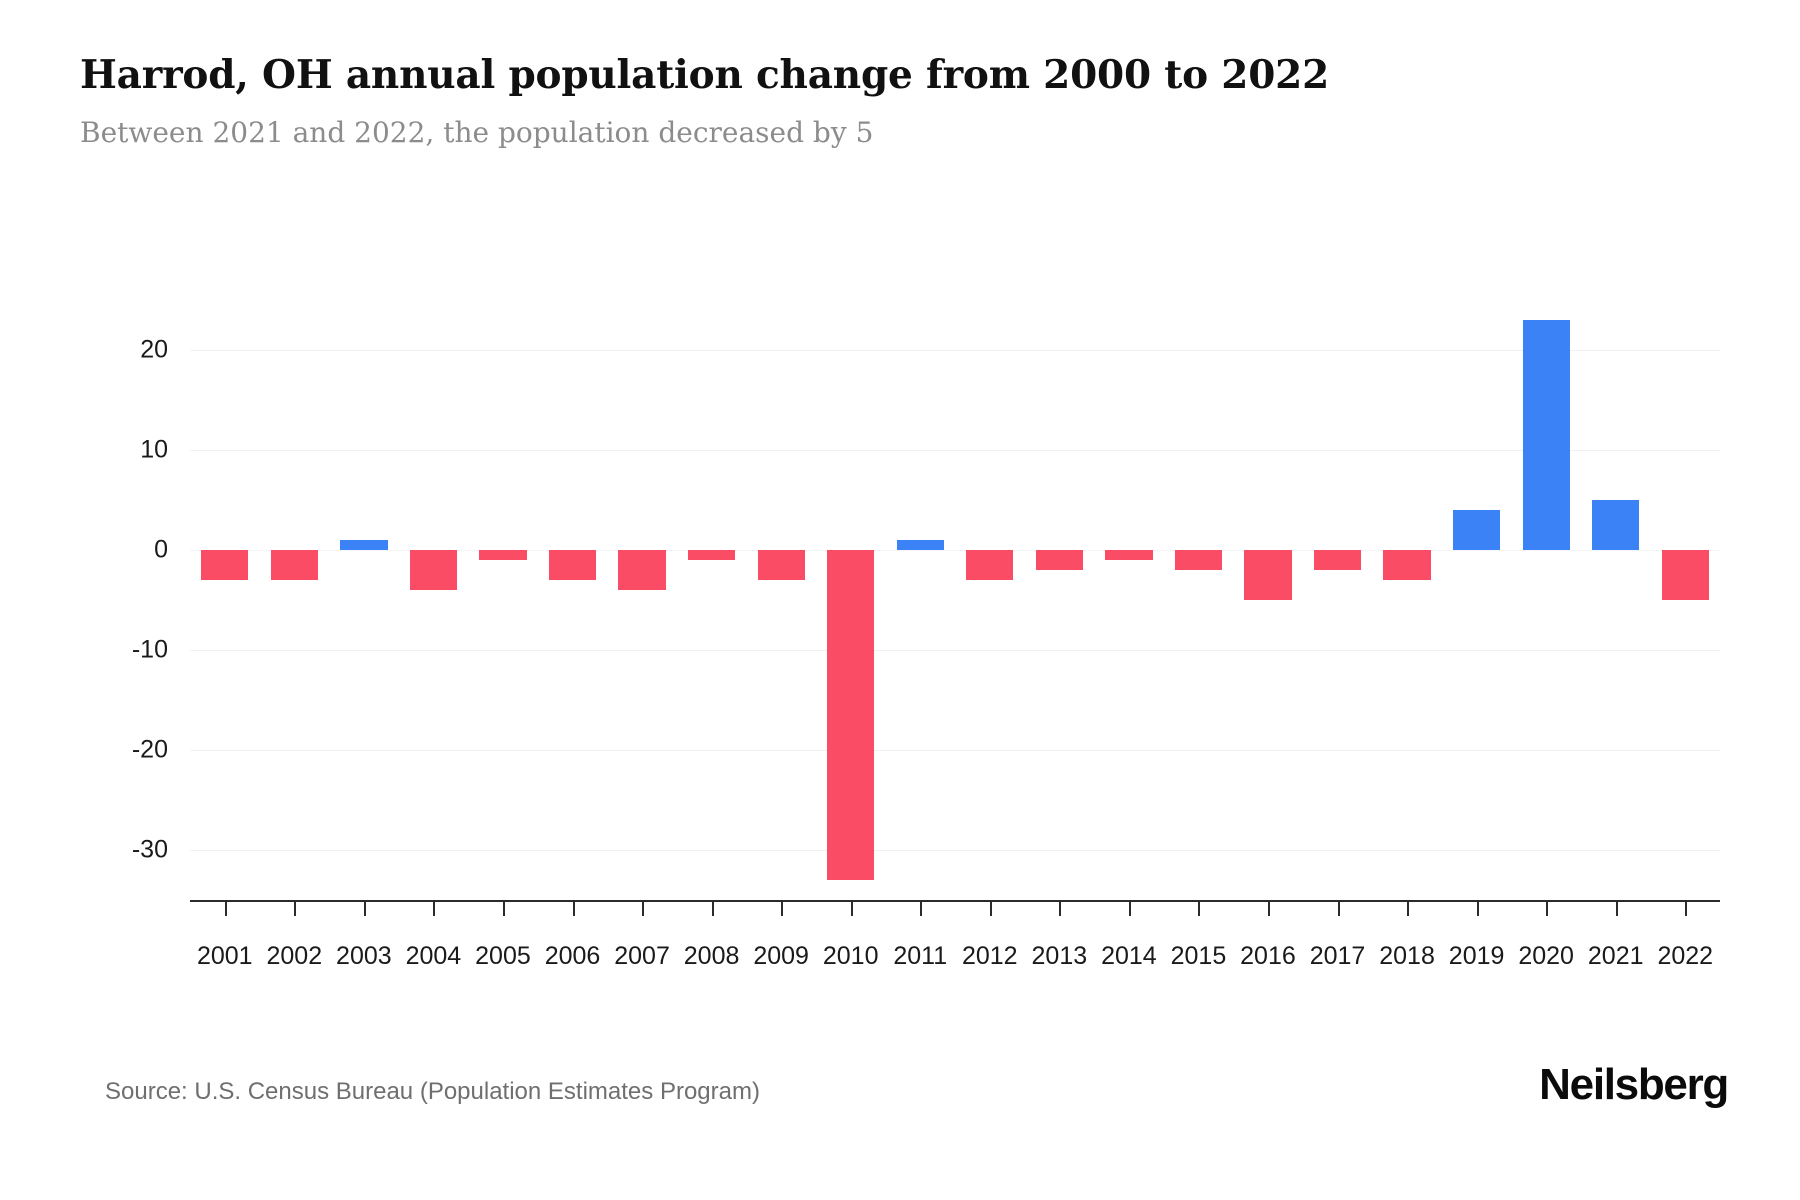 The image size is (1800, 1200). Describe the element at coordinates (781, 956) in the screenshot. I see `x-axis-label: 2009` at that location.